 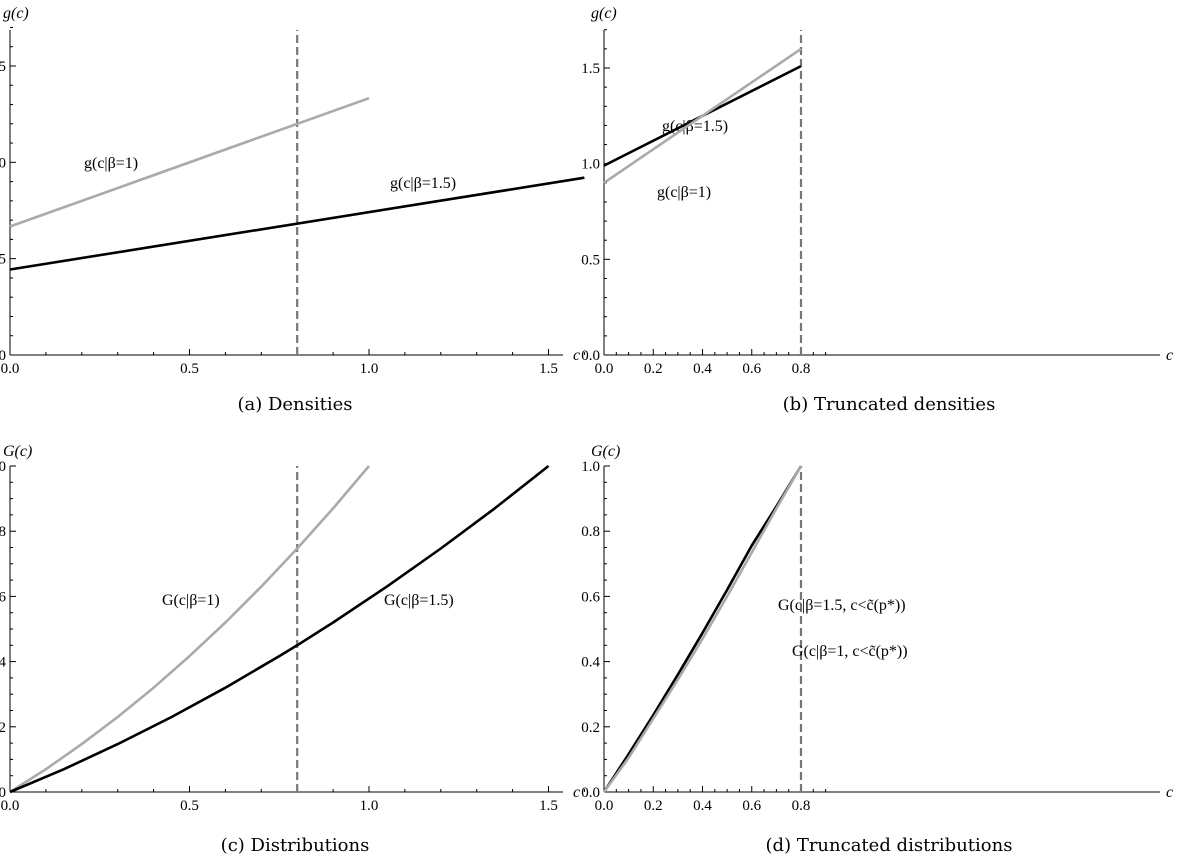 I want to click on panel-caption: (d) Truncated distributions, so click(x=889, y=845).